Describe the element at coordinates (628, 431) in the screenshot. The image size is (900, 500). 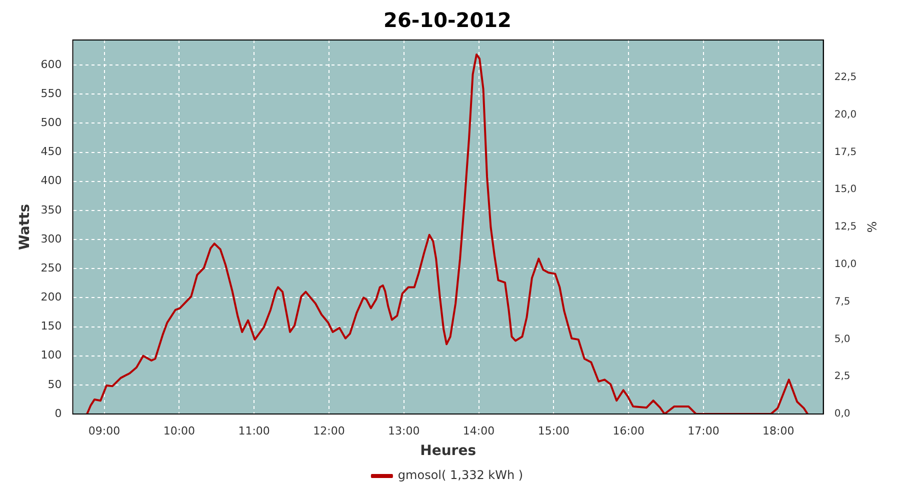
I see `x-tick-label: 16:00` at that location.